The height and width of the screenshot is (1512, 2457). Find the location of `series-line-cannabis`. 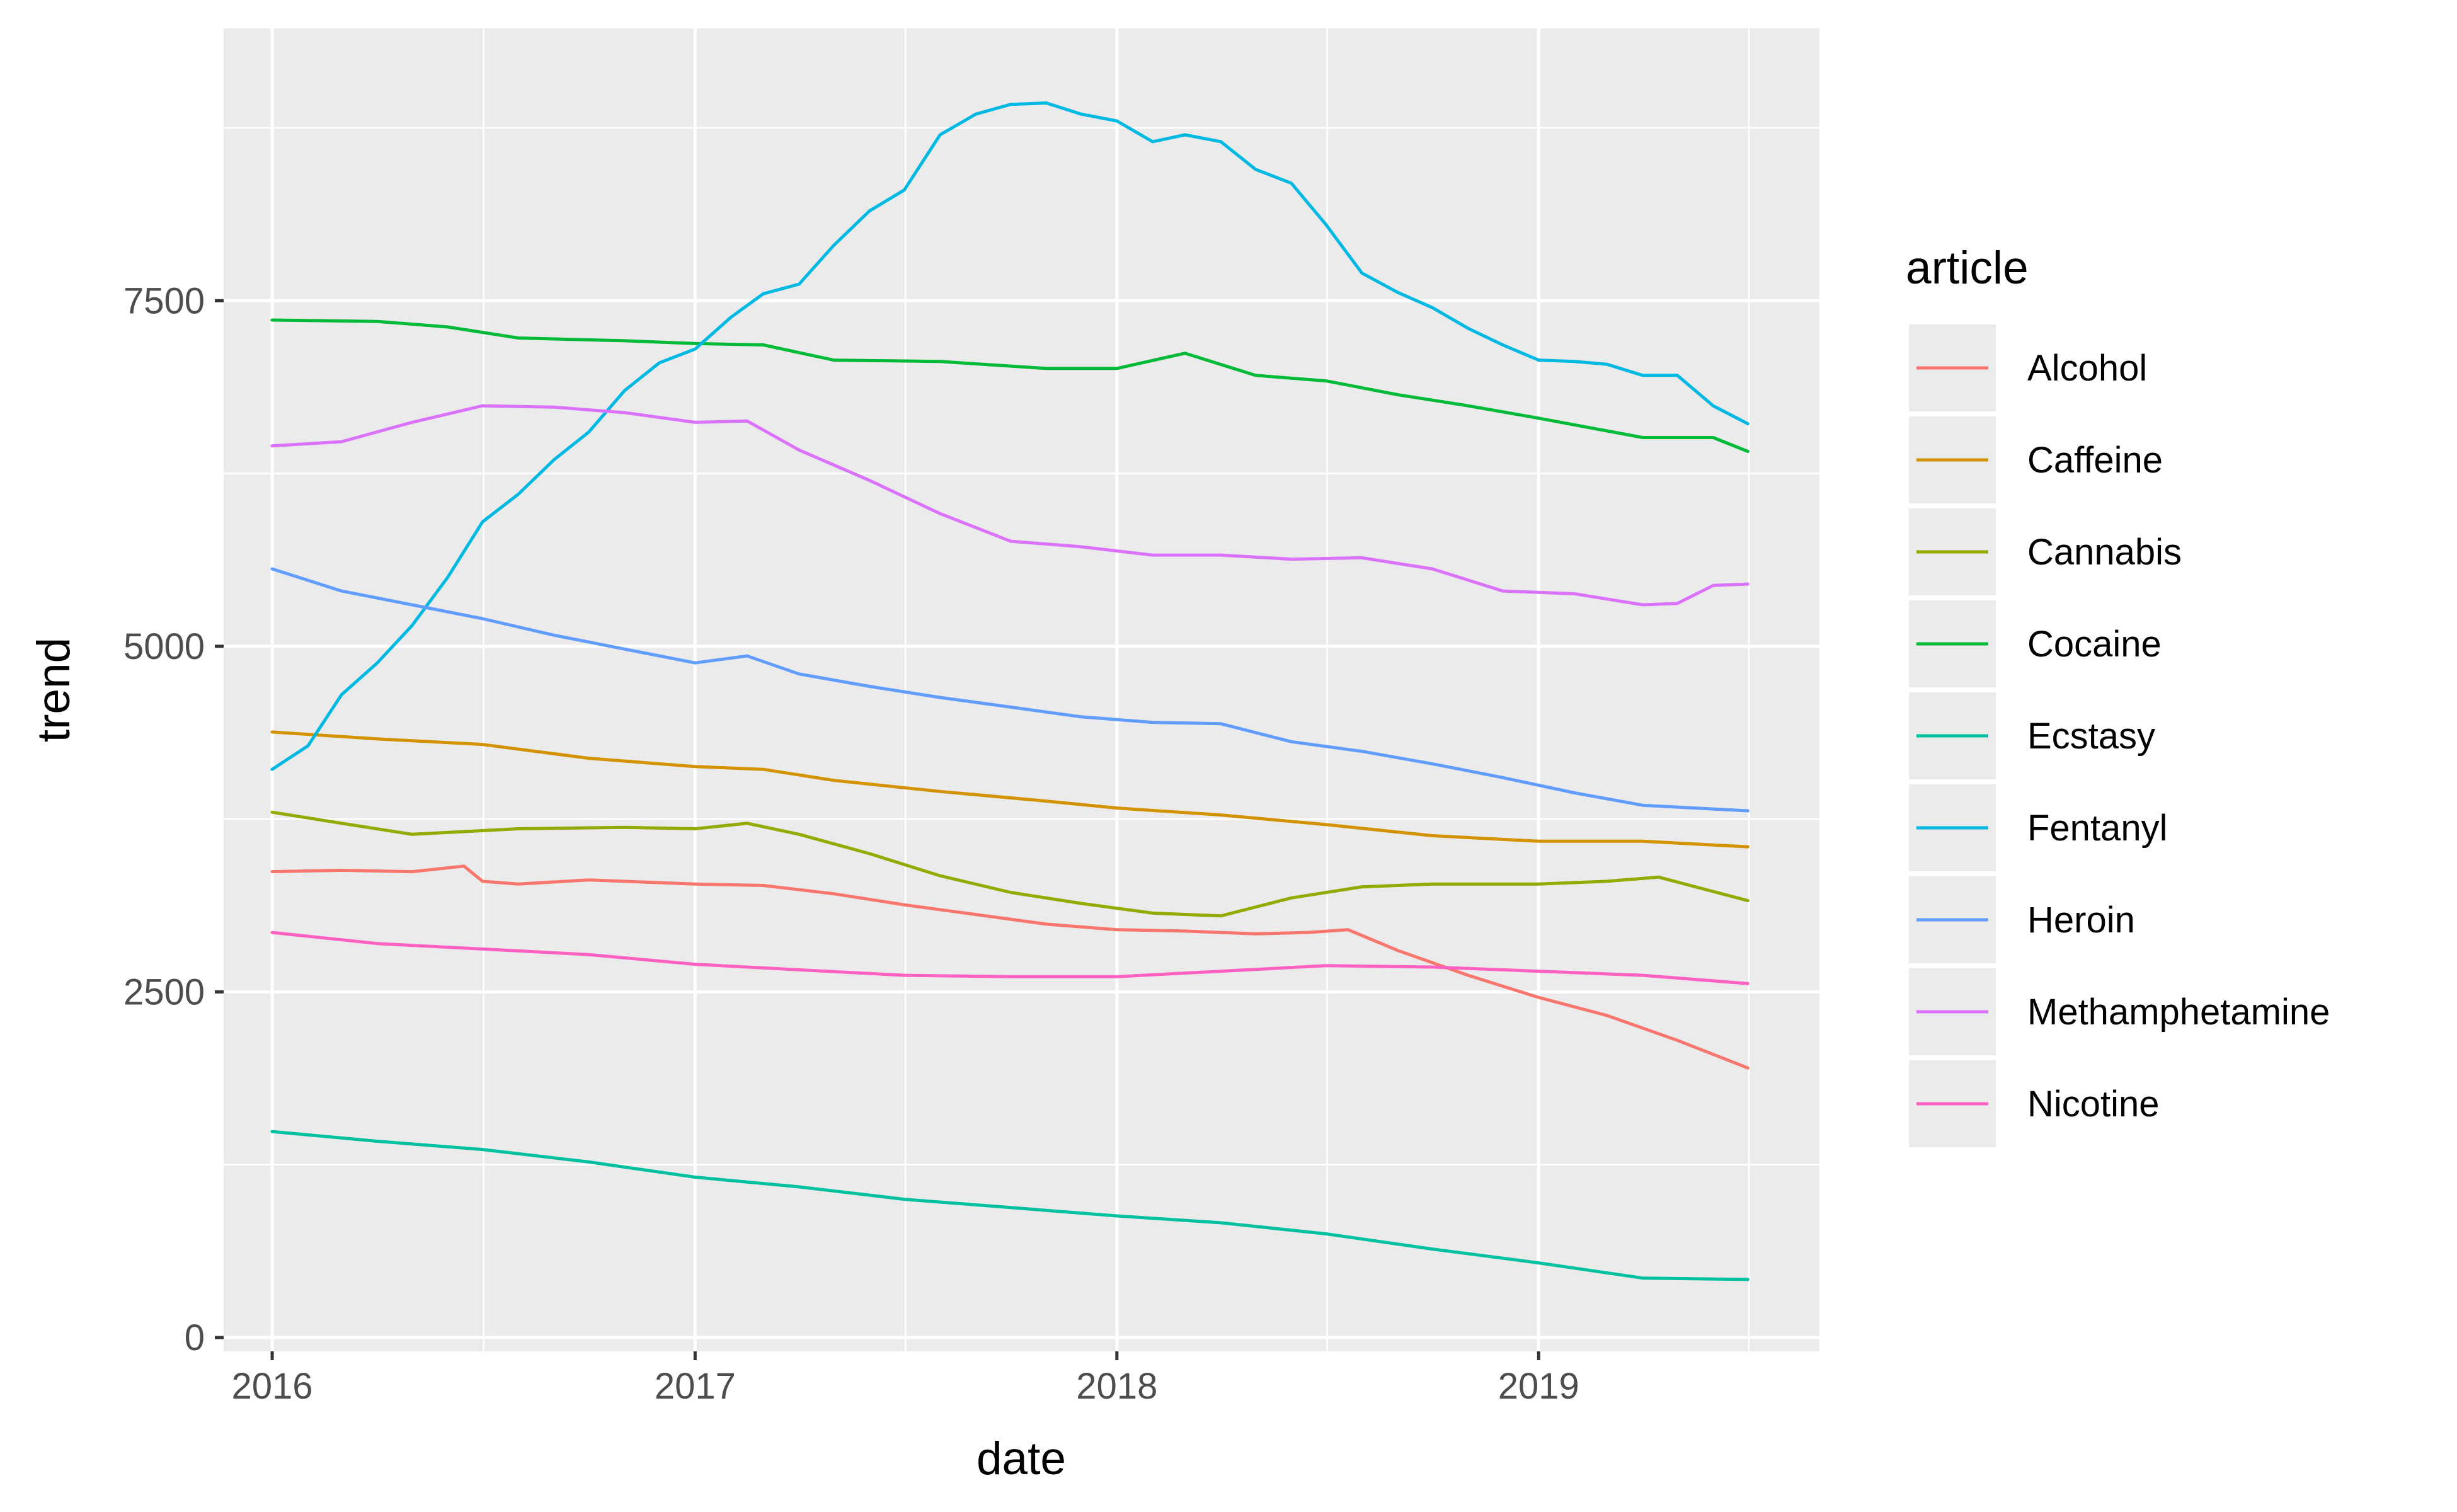

series-line-cannabis is located at coordinates (1010, 864).